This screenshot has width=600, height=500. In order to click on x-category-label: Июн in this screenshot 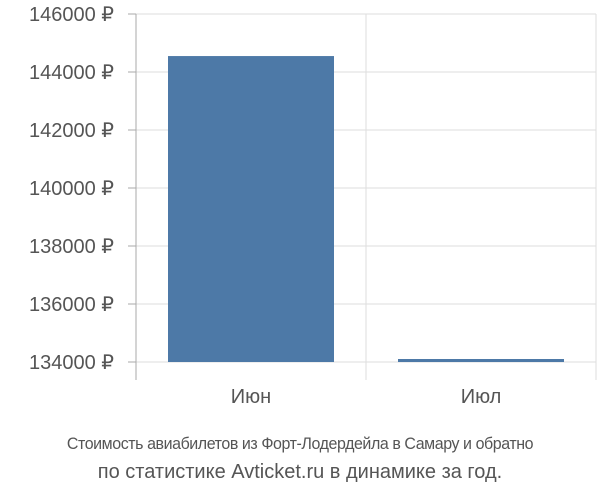, I will do `click(251, 397)`.